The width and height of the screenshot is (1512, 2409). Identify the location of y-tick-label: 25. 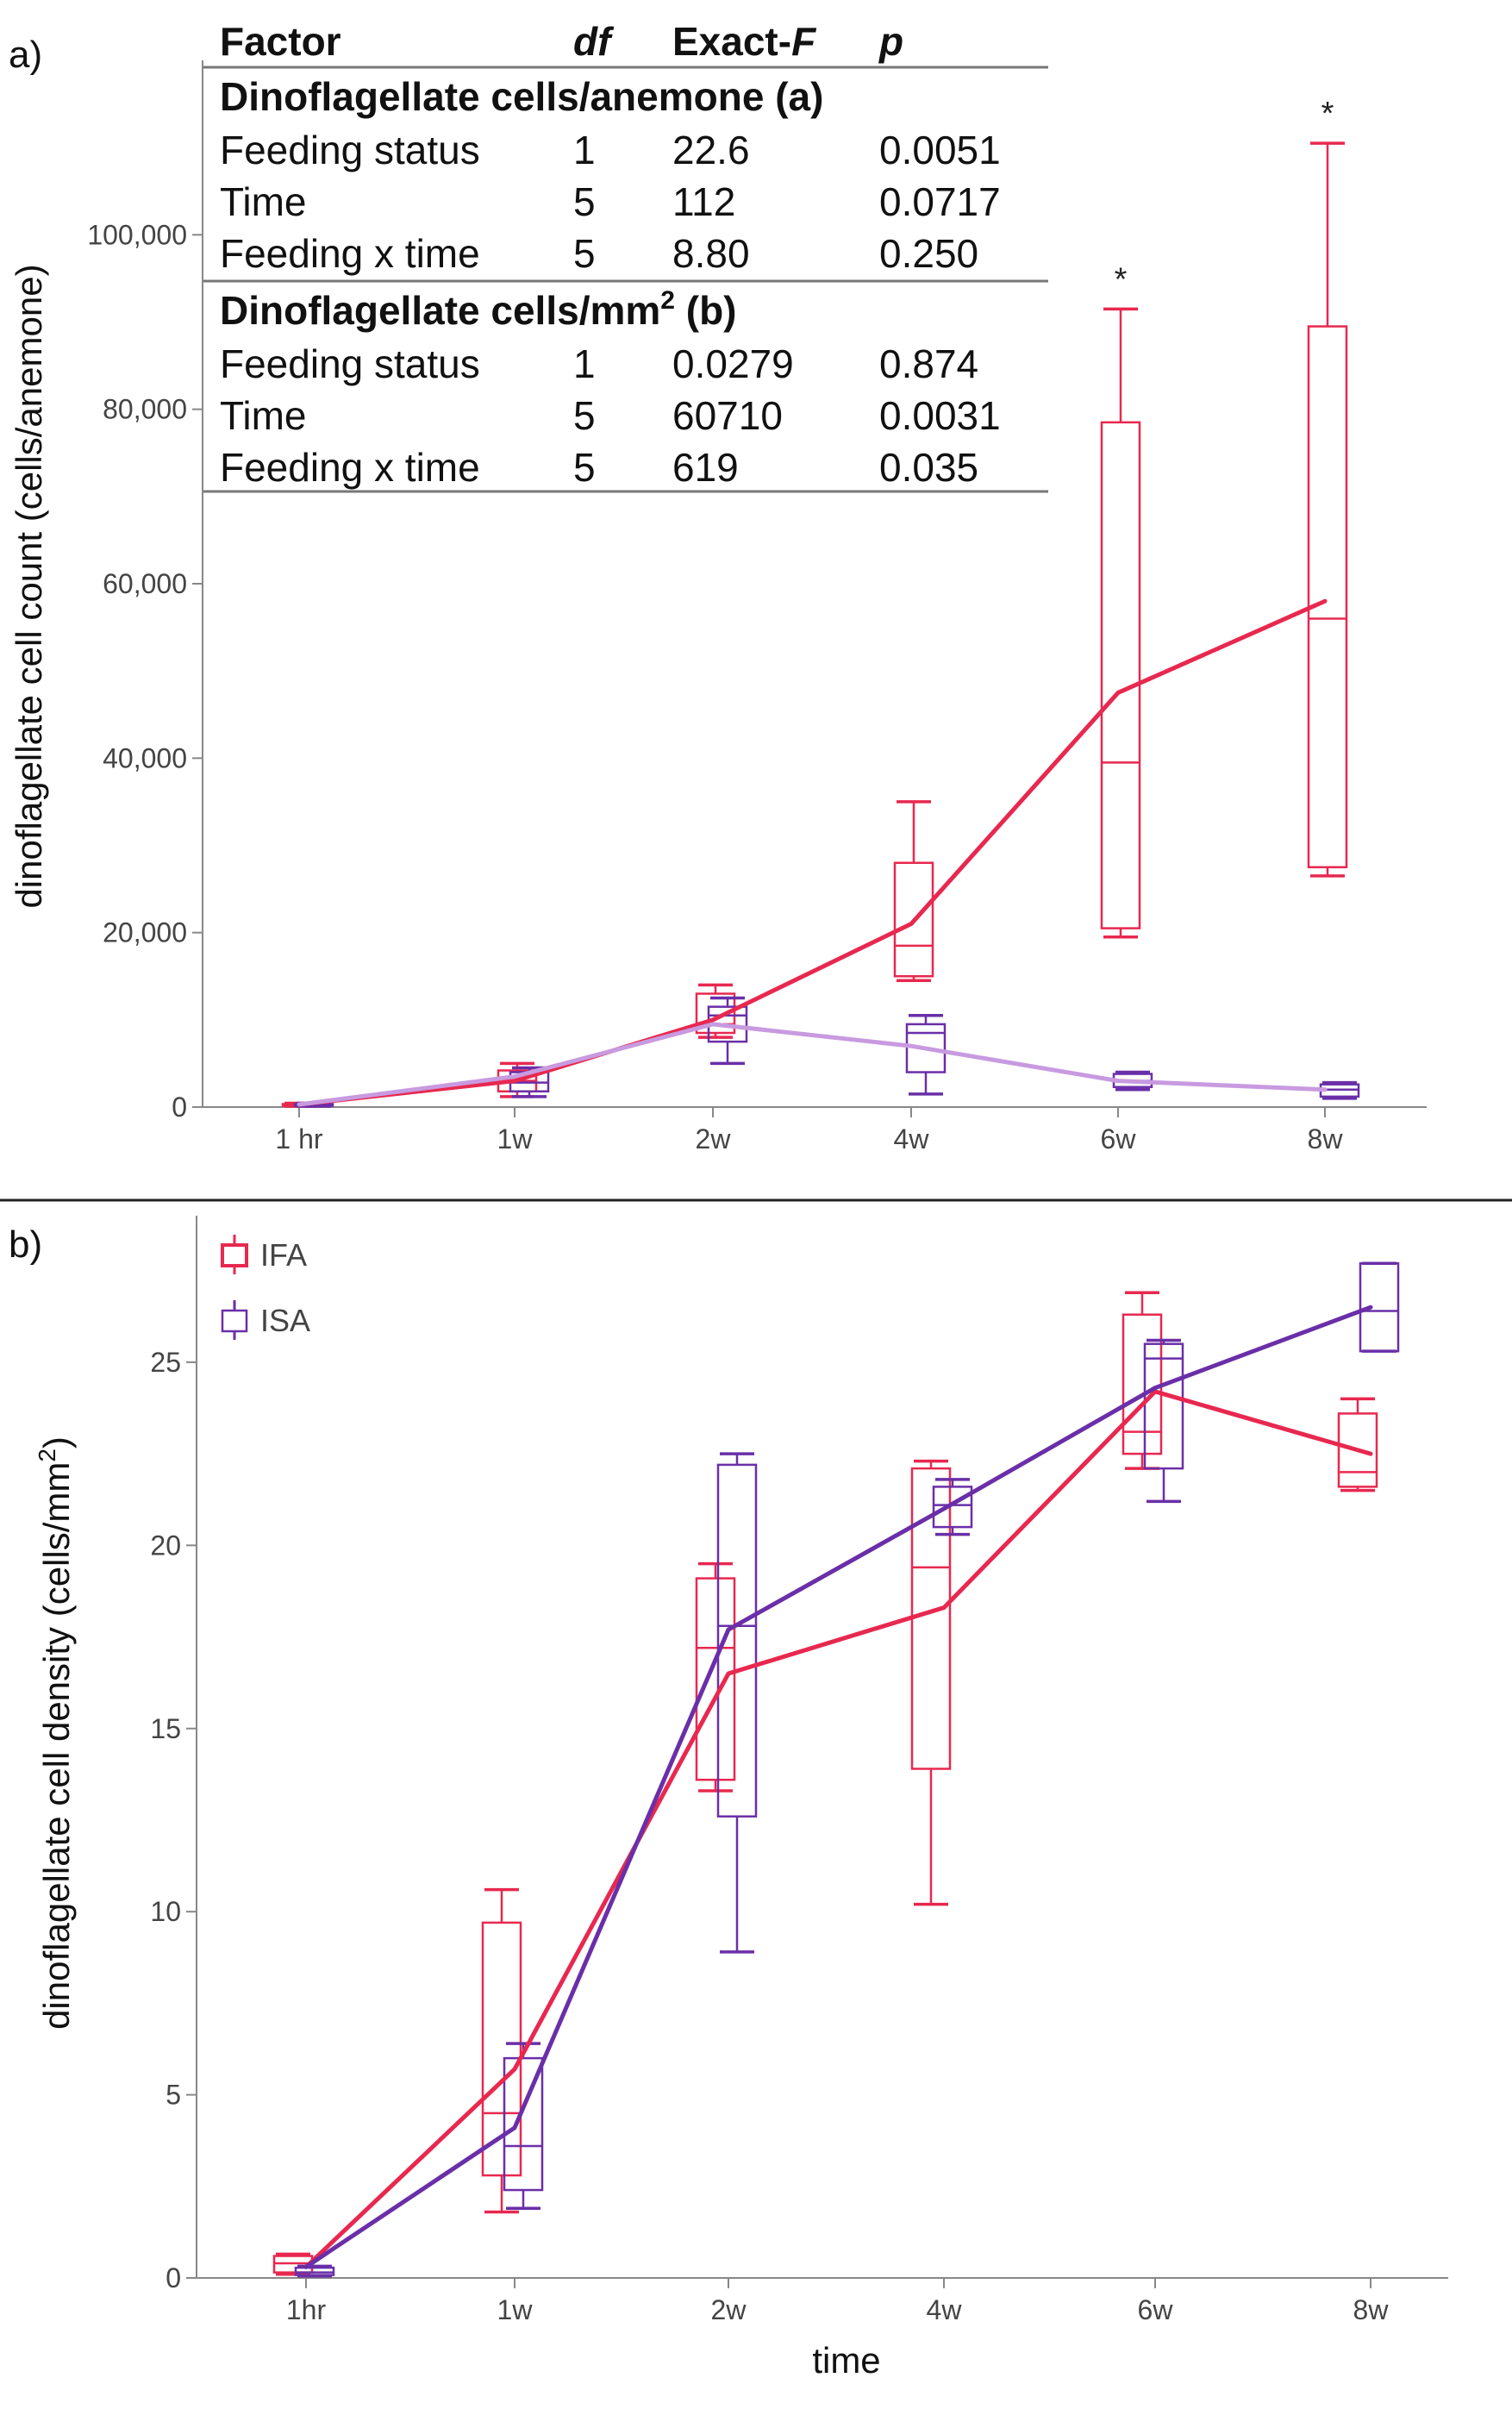
(165, 1362).